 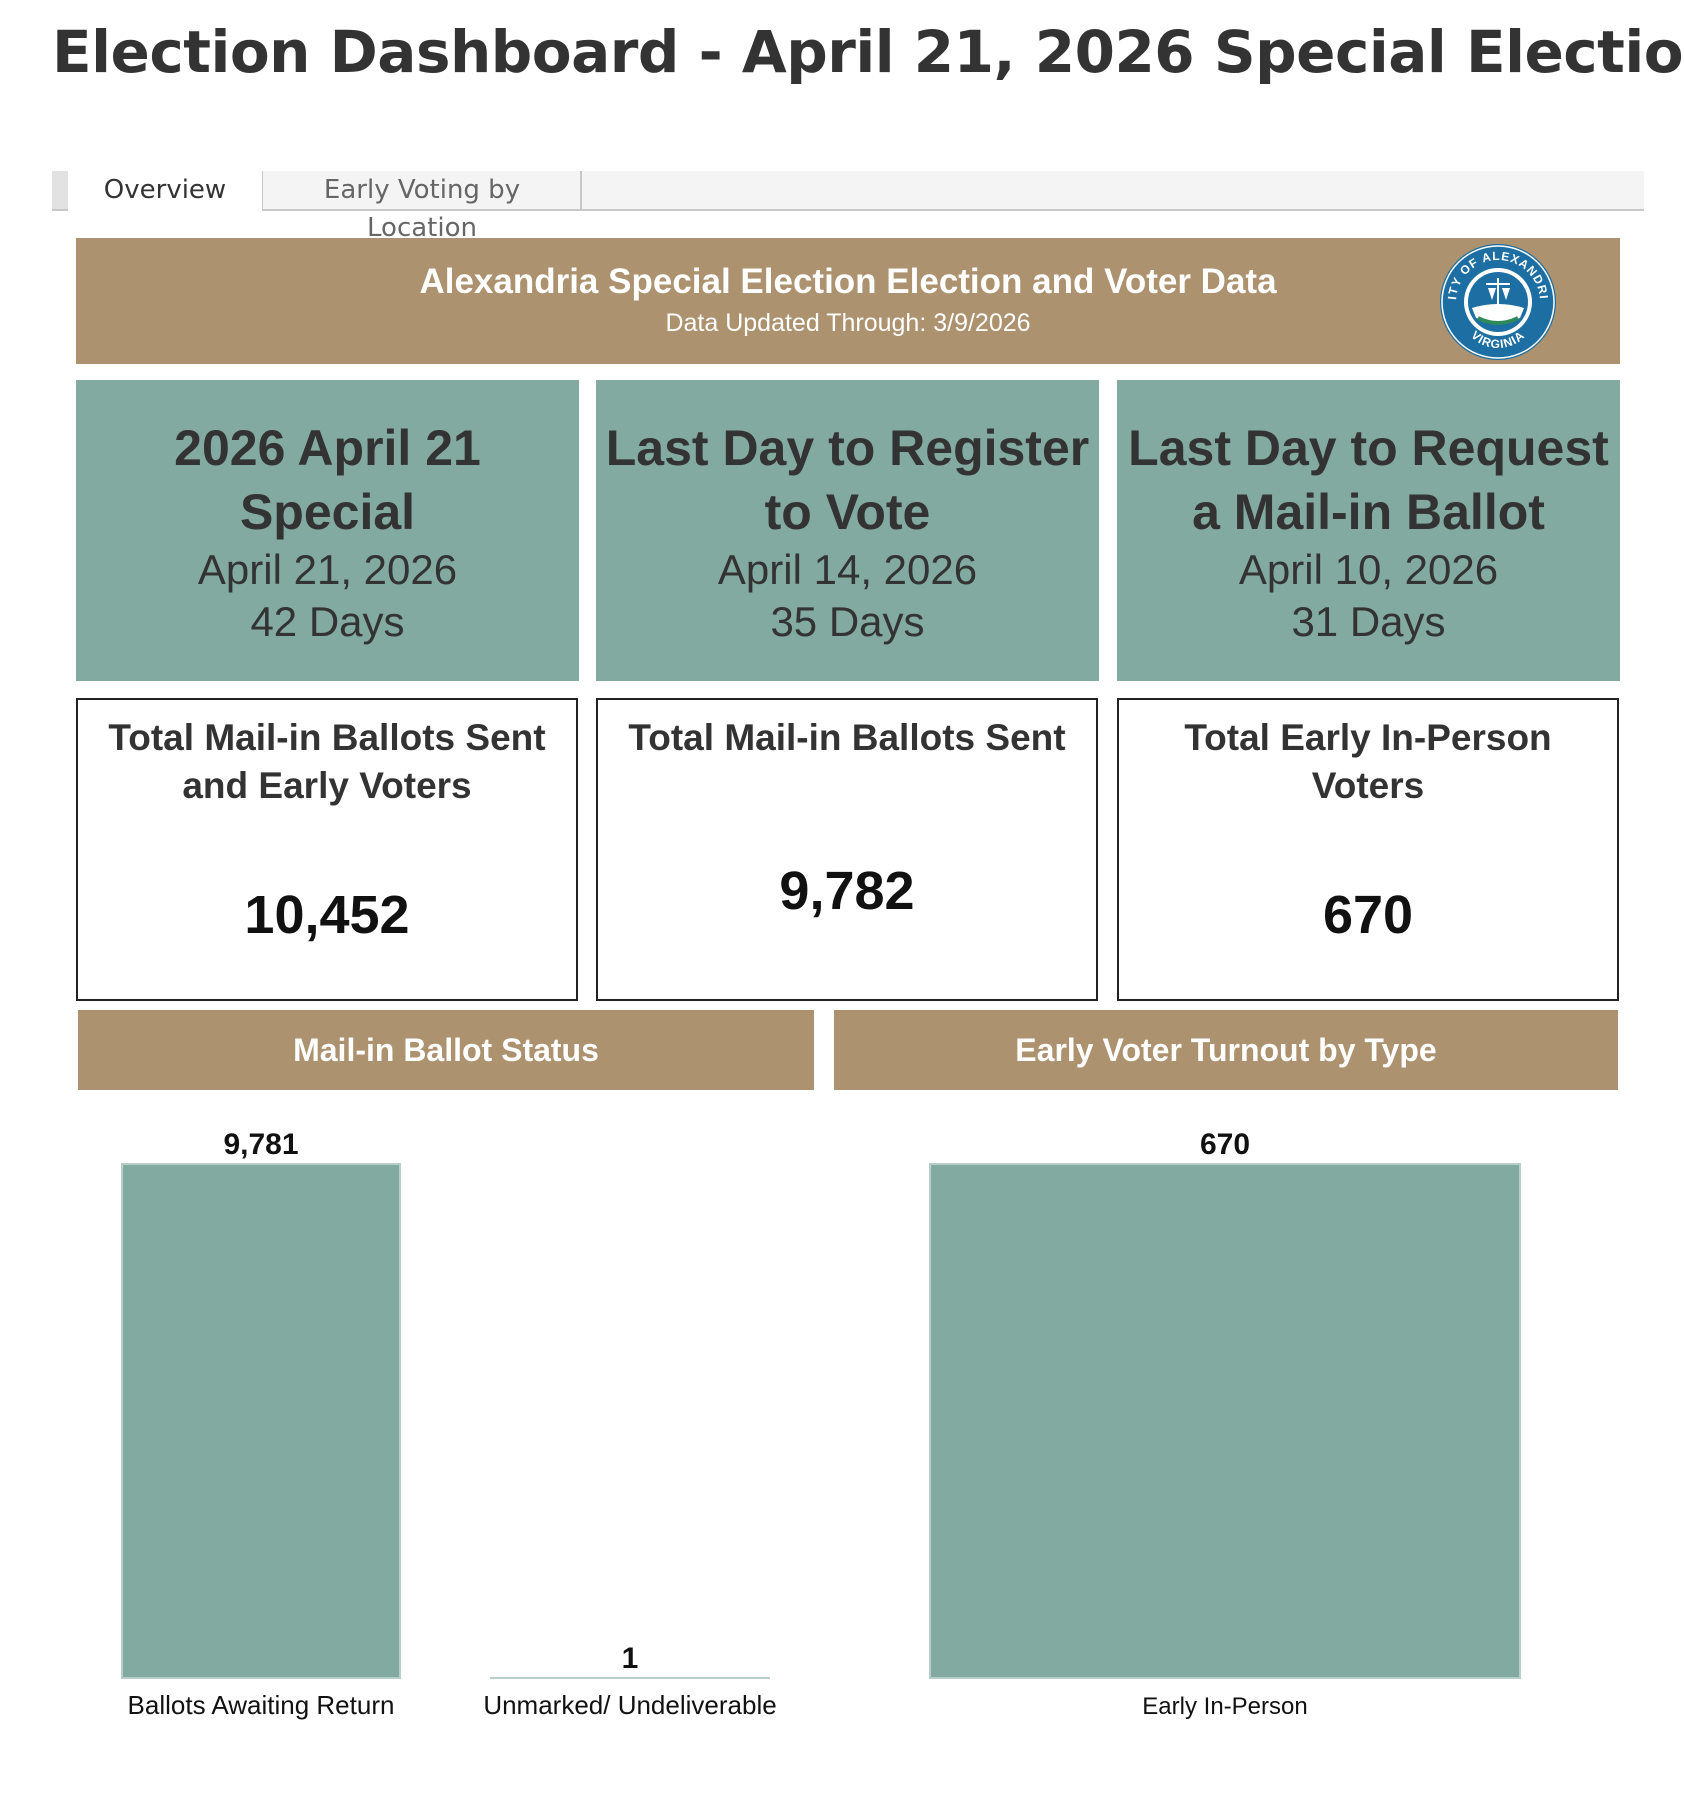 I want to click on data-label-0-0: 9,781, so click(x=260, y=1144).